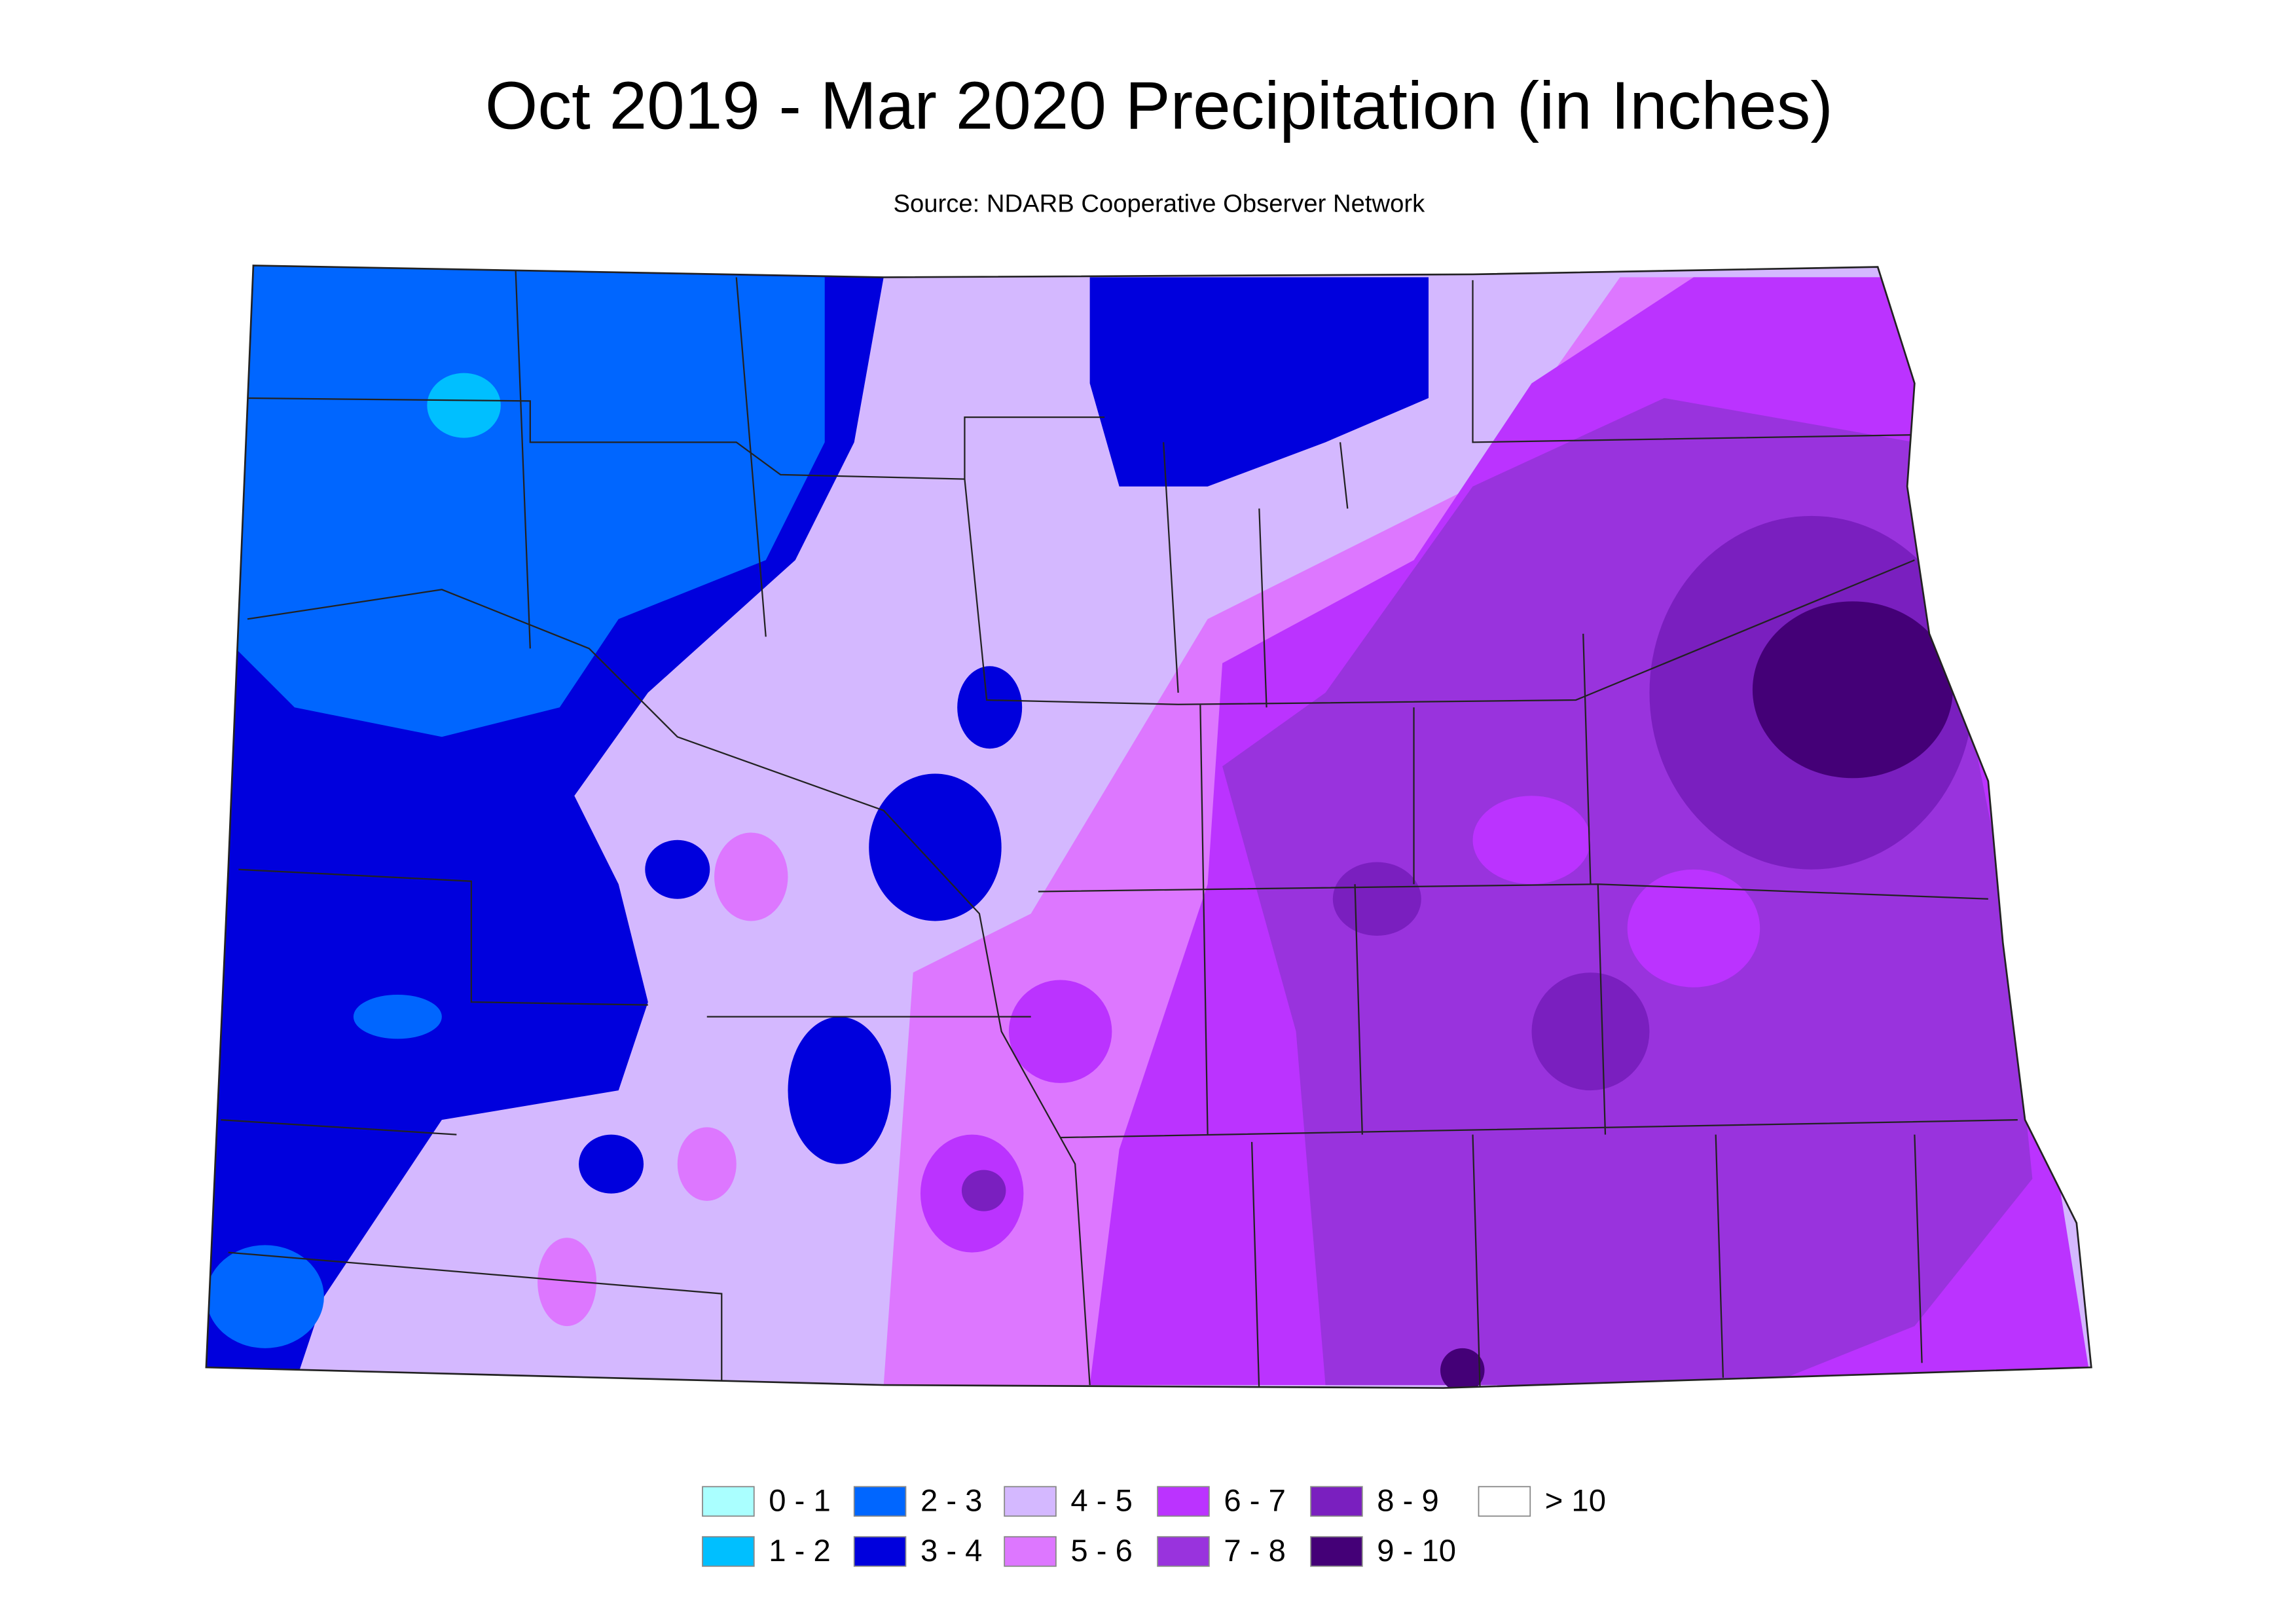  What do you see at coordinates (1575, 1500) in the screenshot?
I see `legend-label: > 10` at bounding box center [1575, 1500].